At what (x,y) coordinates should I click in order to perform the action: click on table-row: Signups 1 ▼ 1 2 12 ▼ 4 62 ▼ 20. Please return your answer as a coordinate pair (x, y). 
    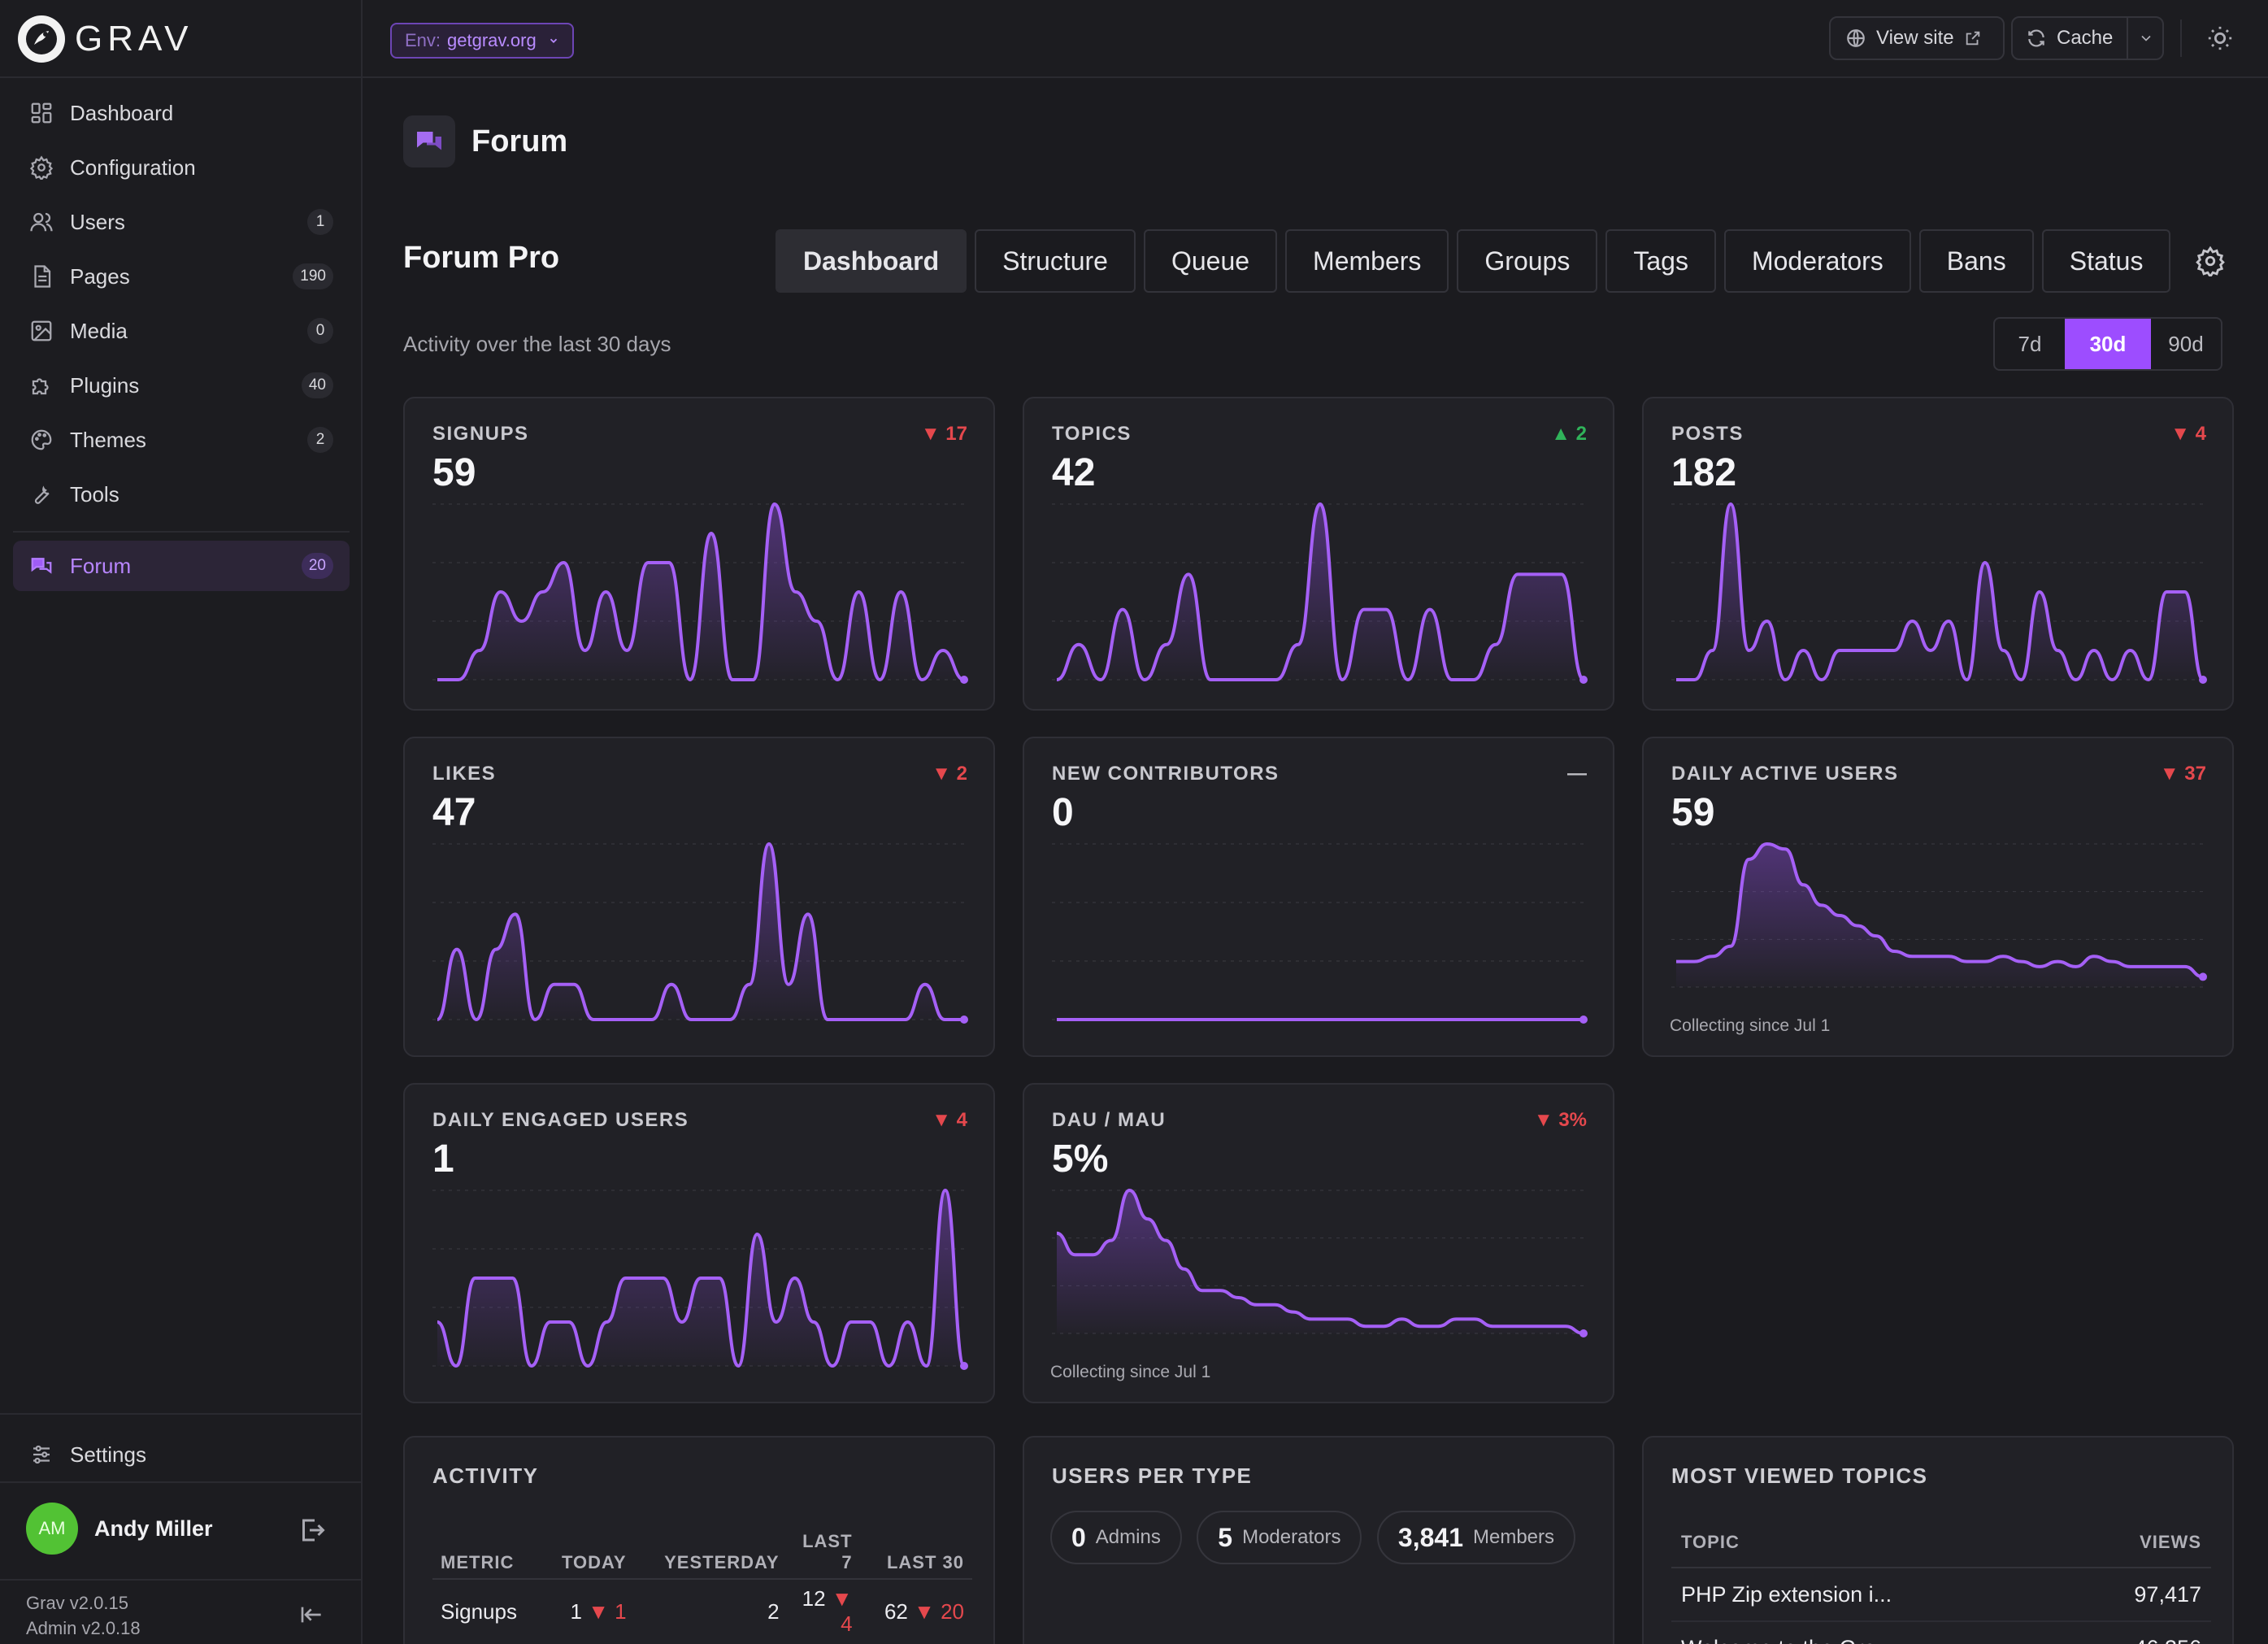
    Looking at the image, I should click on (702, 1611).